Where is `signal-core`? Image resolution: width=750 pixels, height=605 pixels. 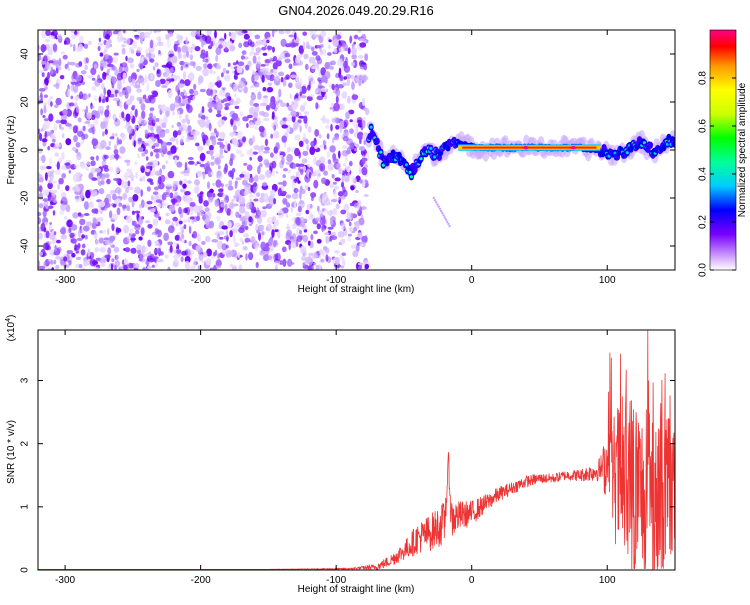 signal-core is located at coordinates (673, 144).